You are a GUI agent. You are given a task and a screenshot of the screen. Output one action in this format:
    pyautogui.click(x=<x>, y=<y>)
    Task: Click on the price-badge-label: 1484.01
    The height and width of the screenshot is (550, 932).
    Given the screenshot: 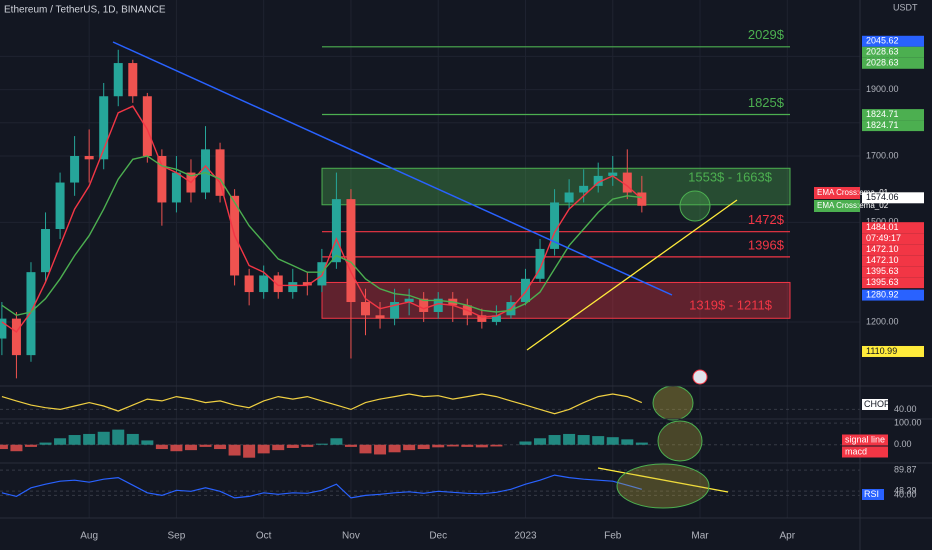 What is the action you would take?
    pyautogui.click(x=882, y=227)
    